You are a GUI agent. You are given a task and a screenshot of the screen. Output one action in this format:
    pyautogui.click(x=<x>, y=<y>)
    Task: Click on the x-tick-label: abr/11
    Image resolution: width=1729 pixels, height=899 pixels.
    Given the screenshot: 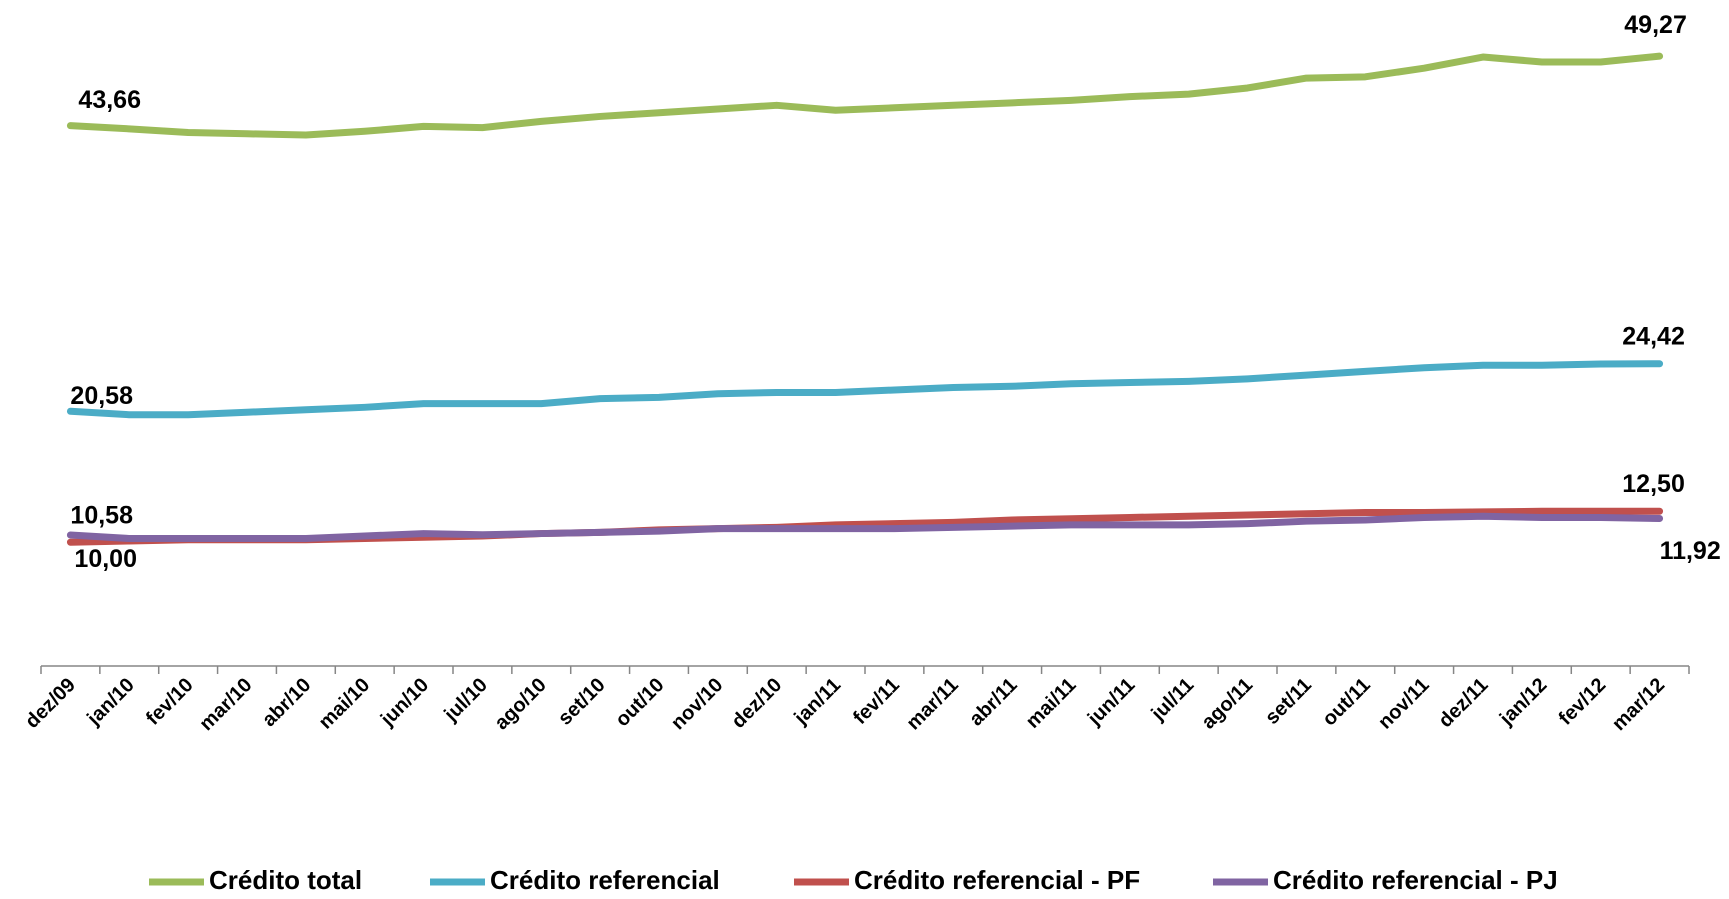 What is the action you would take?
    pyautogui.click(x=993, y=702)
    